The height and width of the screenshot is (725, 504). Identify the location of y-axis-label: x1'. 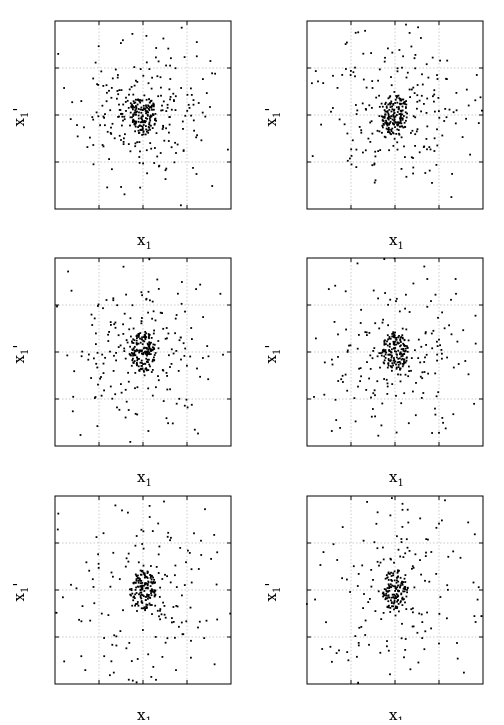
(272, 354).